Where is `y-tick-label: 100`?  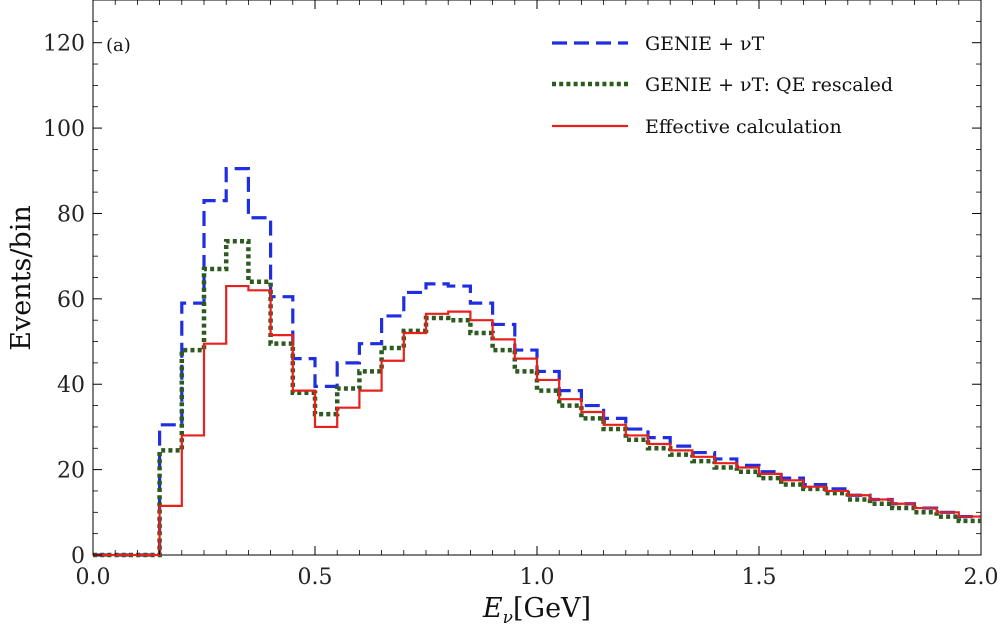 y-tick-label: 100 is located at coordinates (64, 129).